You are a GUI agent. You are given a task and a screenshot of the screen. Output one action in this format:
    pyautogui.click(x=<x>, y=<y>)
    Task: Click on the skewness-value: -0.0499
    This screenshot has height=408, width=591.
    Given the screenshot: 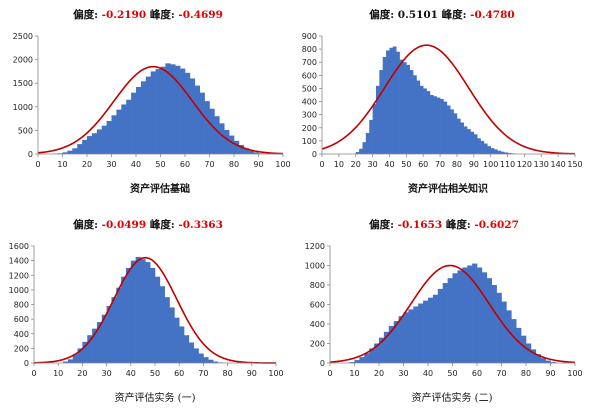 What is the action you would take?
    pyautogui.click(x=122, y=225)
    